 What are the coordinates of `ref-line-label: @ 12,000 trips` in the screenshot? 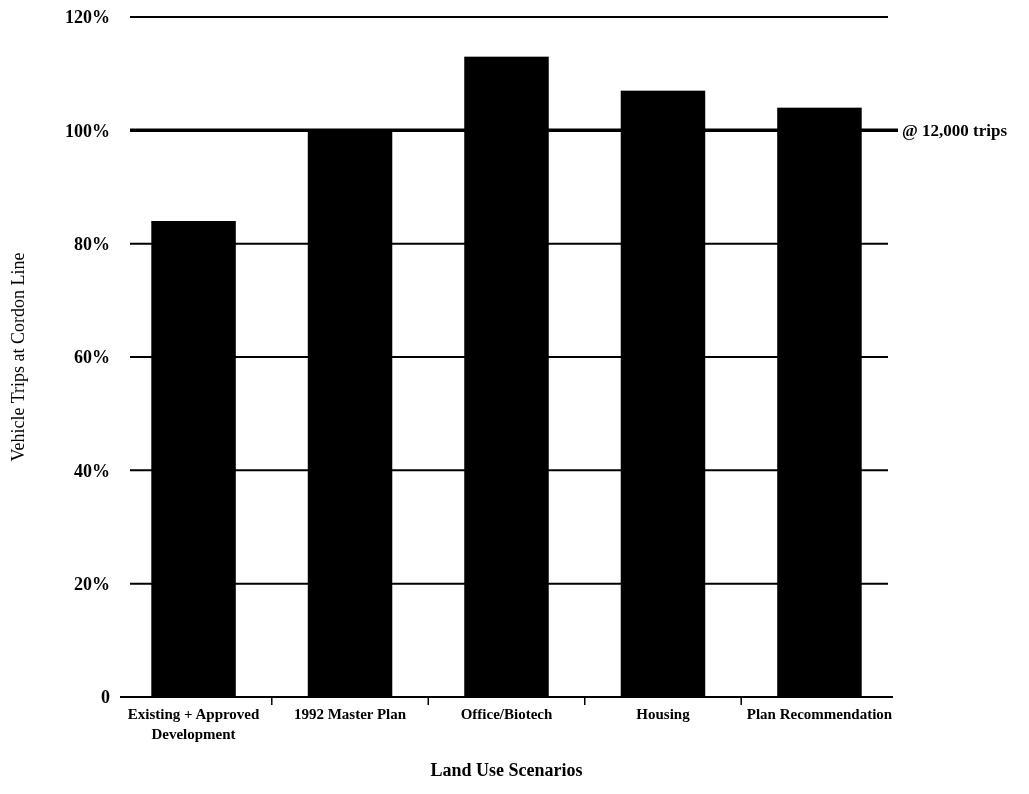 It's located at (955, 131).